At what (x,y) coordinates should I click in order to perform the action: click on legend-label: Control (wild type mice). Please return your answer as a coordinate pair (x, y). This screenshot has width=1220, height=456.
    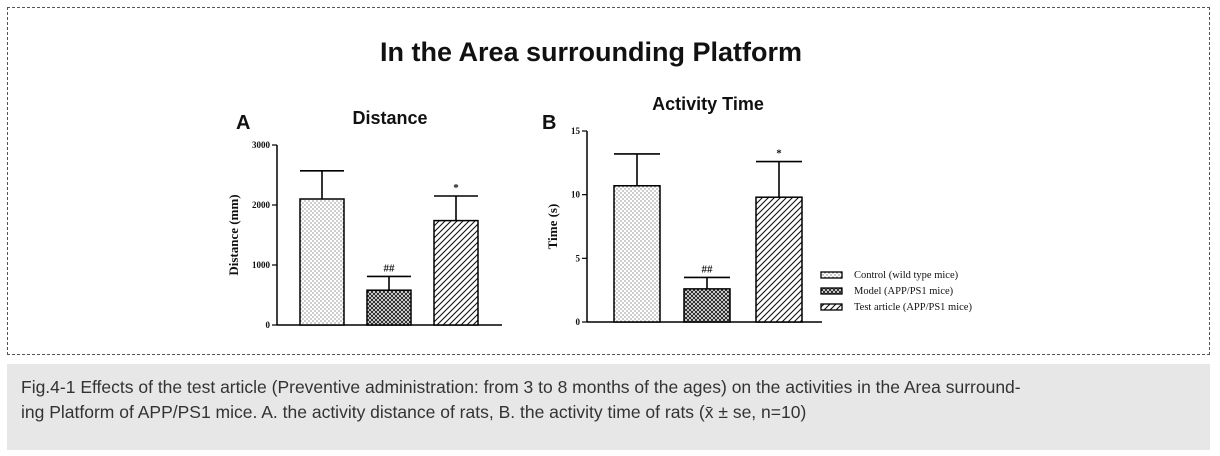
    Looking at the image, I should click on (906, 275).